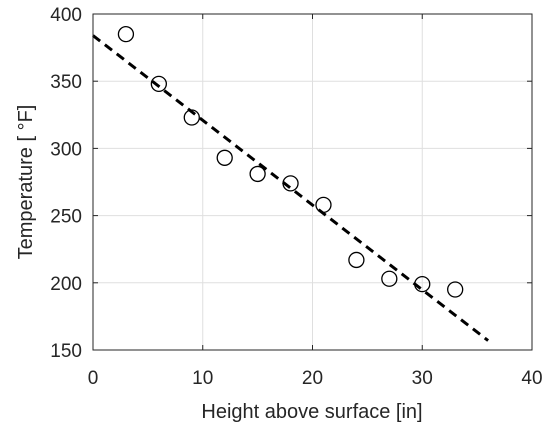  What do you see at coordinates (312, 378) in the screenshot?
I see `x-tick-label: 20` at bounding box center [312, 378].